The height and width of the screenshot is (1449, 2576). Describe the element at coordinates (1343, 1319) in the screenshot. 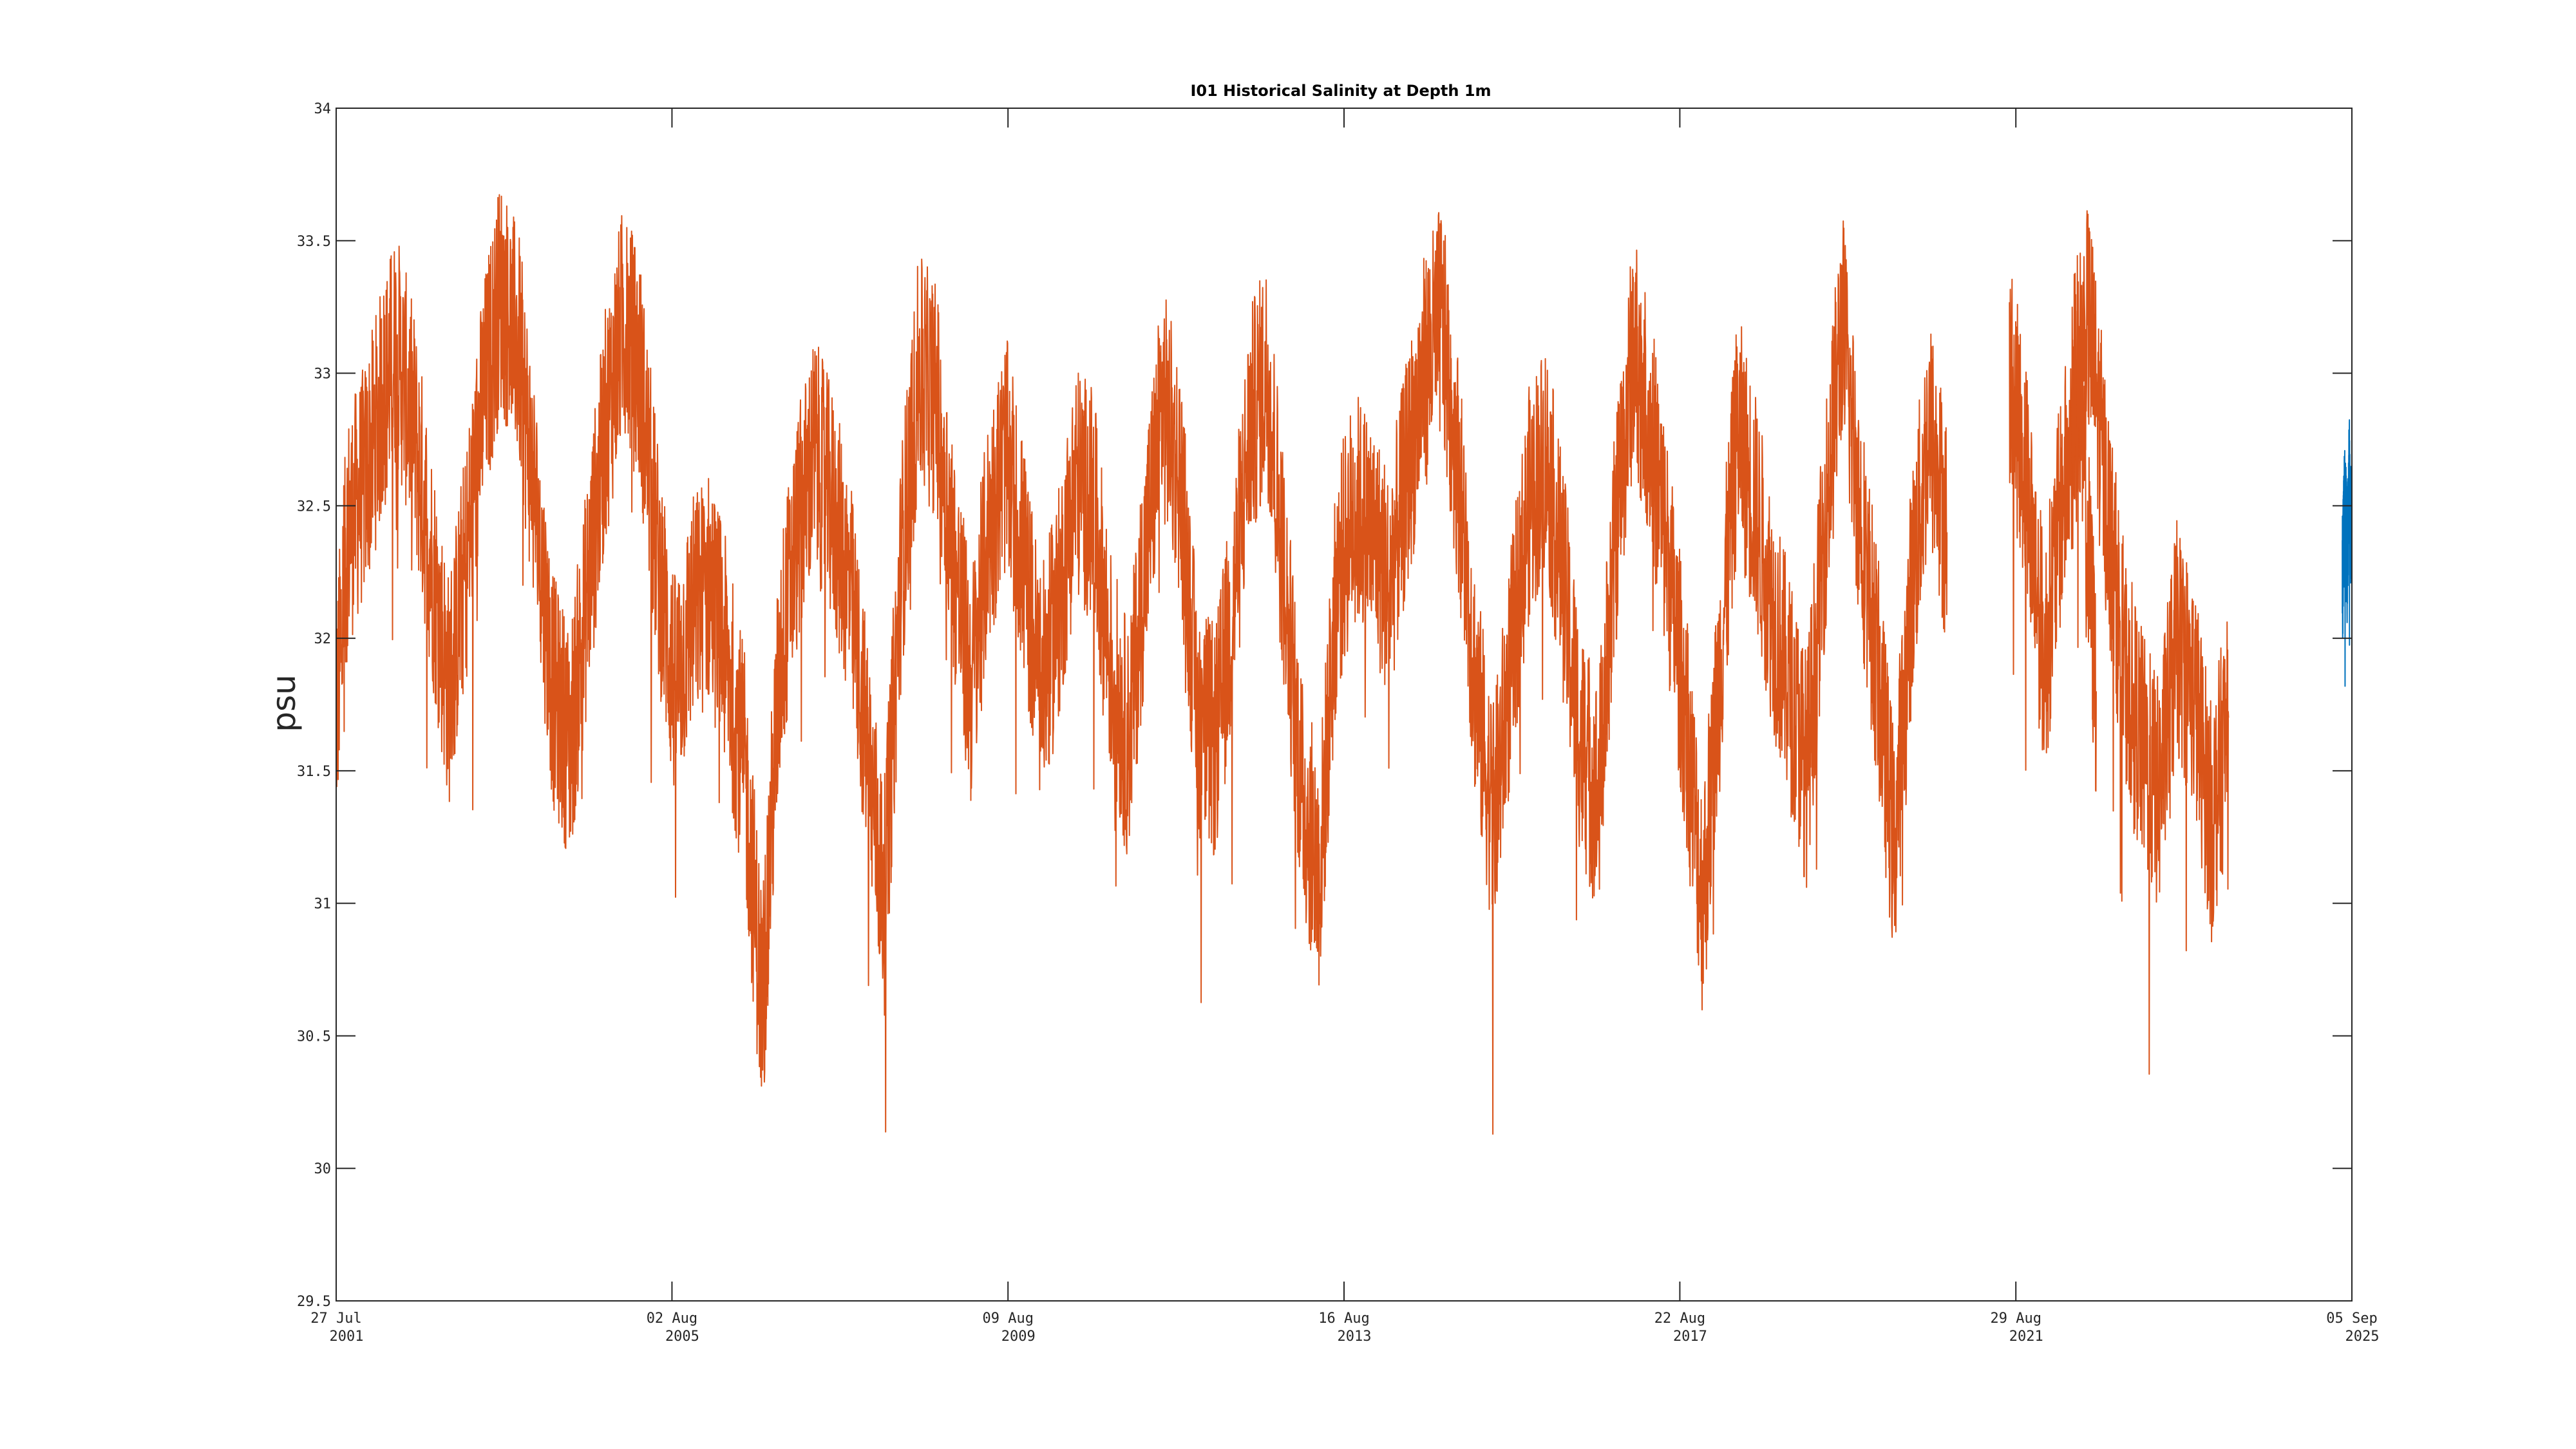

I see `x-tick-label-3-line1: 16 Aug` at that location.